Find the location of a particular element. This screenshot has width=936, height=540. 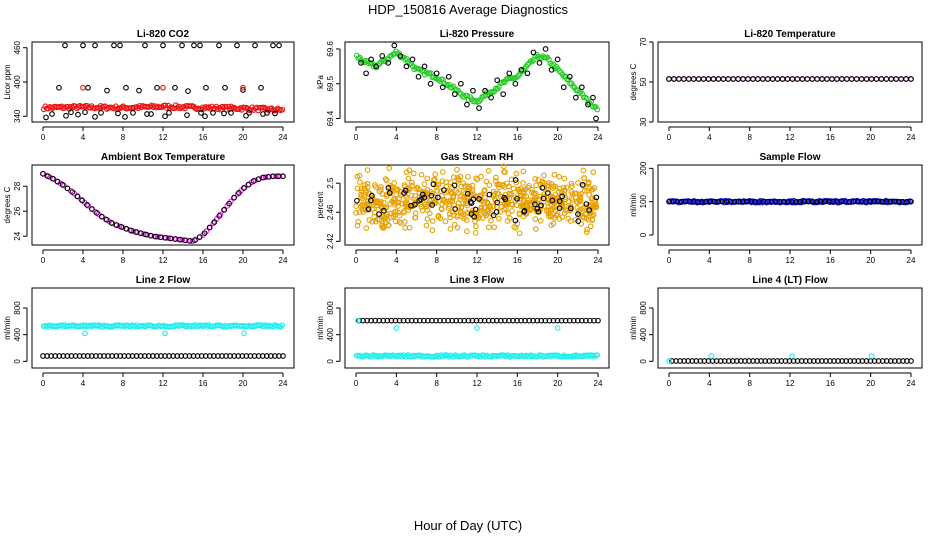

x-tick-label: 0 is located at coordinates (669, 137).